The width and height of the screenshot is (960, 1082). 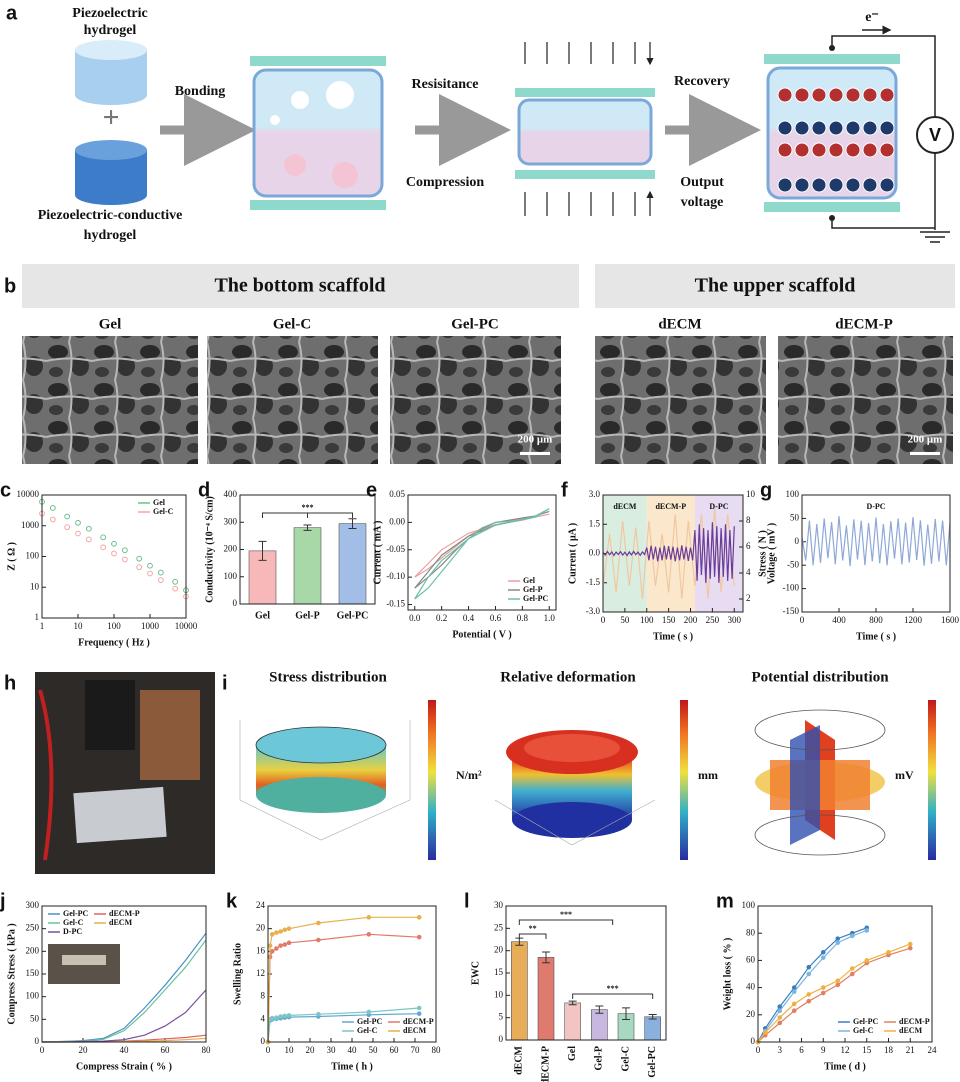 I want to click on x-tick-label: 1.0, so click(x=550, y=618).